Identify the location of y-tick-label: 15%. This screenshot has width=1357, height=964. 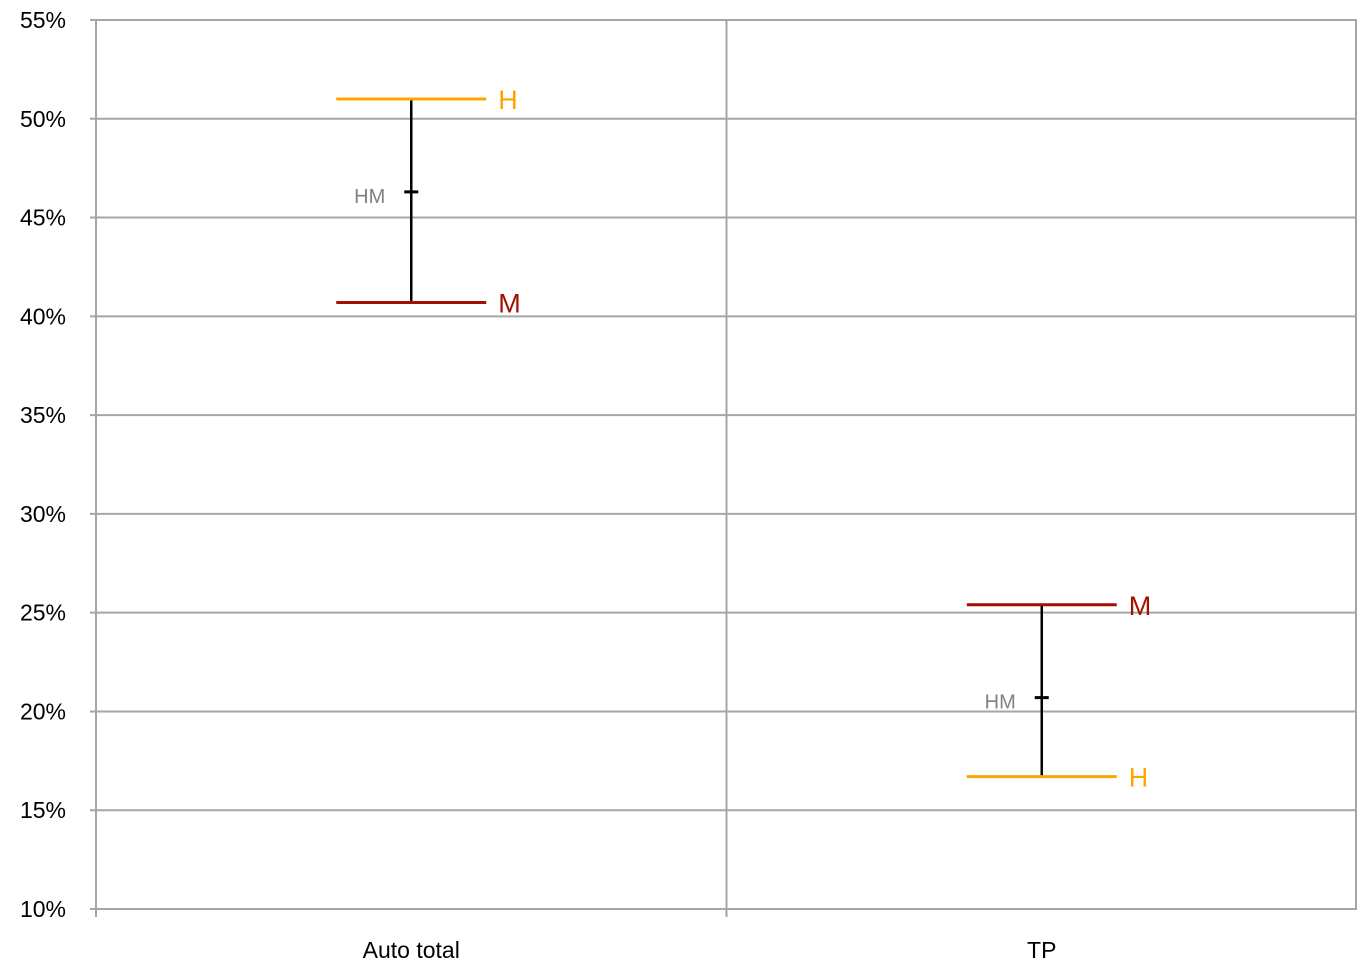
(43, 810).